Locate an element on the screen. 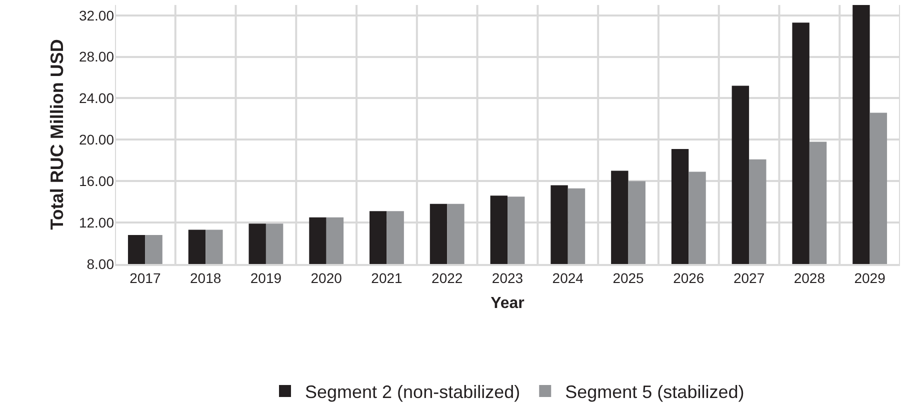 Image resolution: width=904 pixels, height=417 pixels. y-axis-title: Total RUC Million USD is located at coordinates (57, 134).